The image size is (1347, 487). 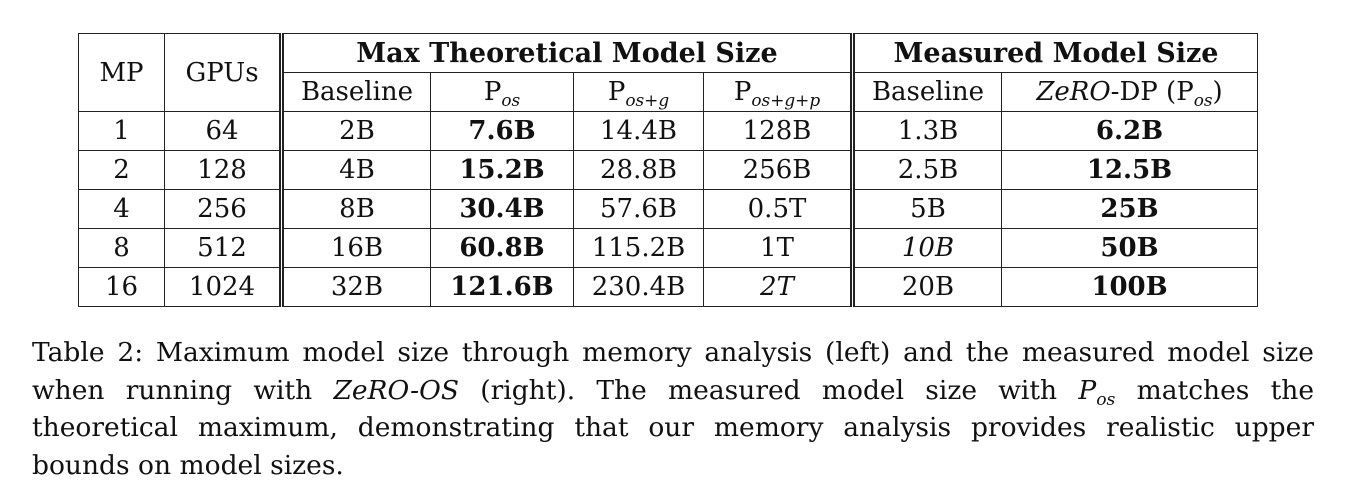 I want to click on header-pos: Pos, so click(x=502, y=92).